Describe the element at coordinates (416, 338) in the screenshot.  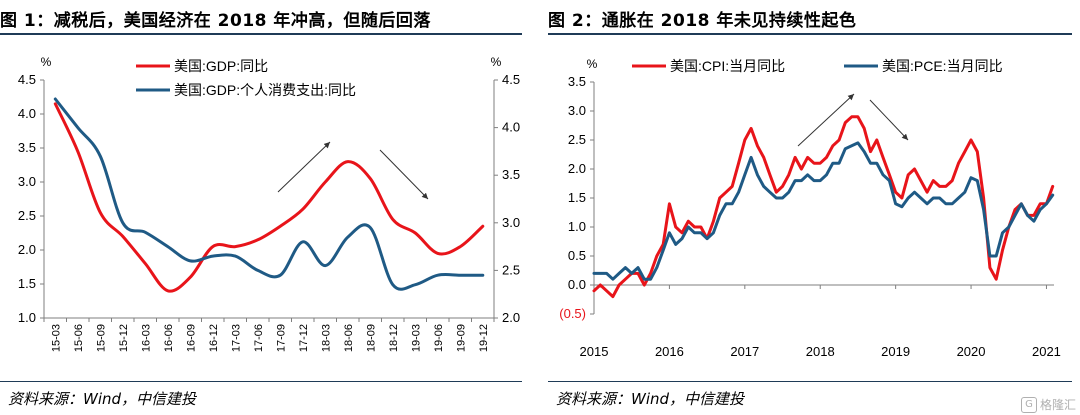
I see `x-tick-label: 19-03` at that location.